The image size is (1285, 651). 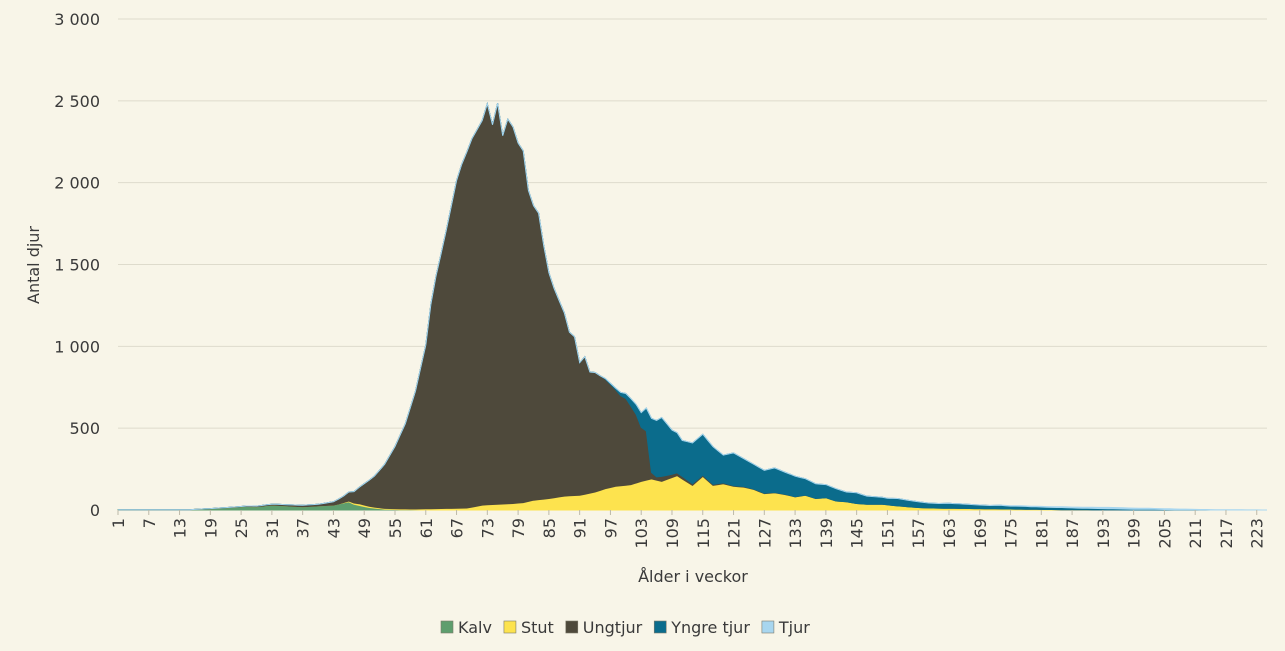 I want to click on y-axis-ticks: 0 500 1 000 1 500 2 000 2 500 3 000, so click(x=77, y=265).